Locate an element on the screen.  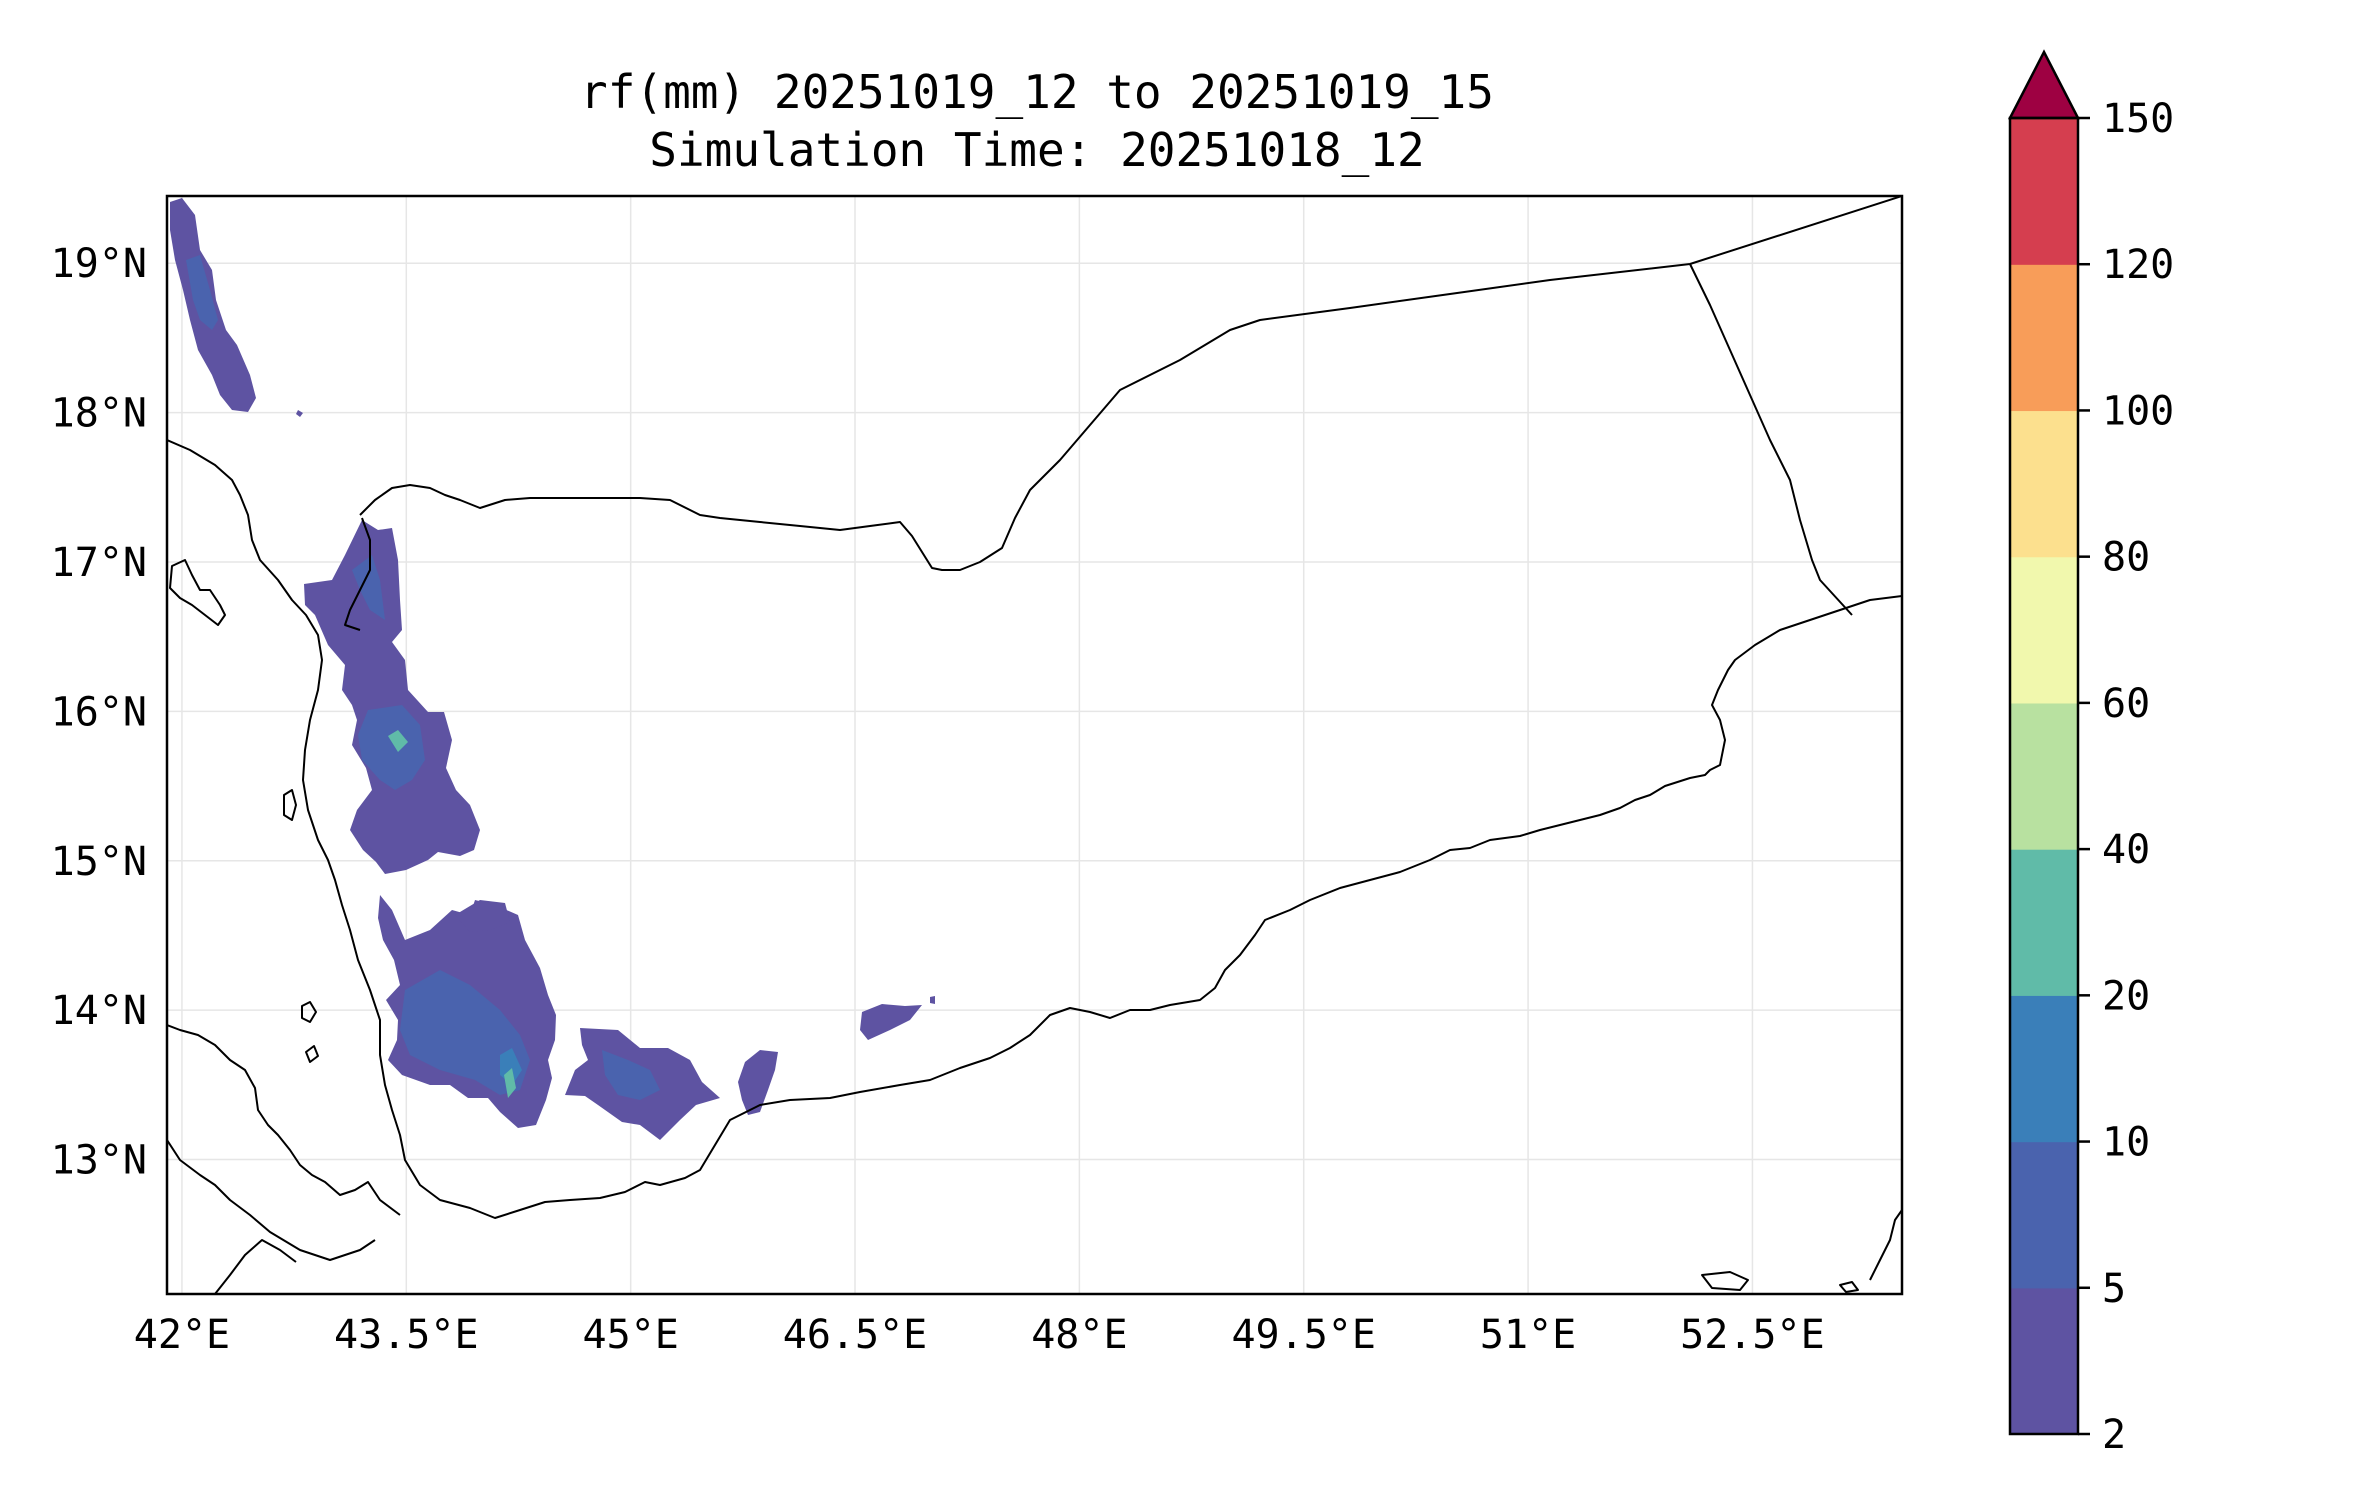
colorbar-tick-label: 120 is located at coordinates (2138, 265).